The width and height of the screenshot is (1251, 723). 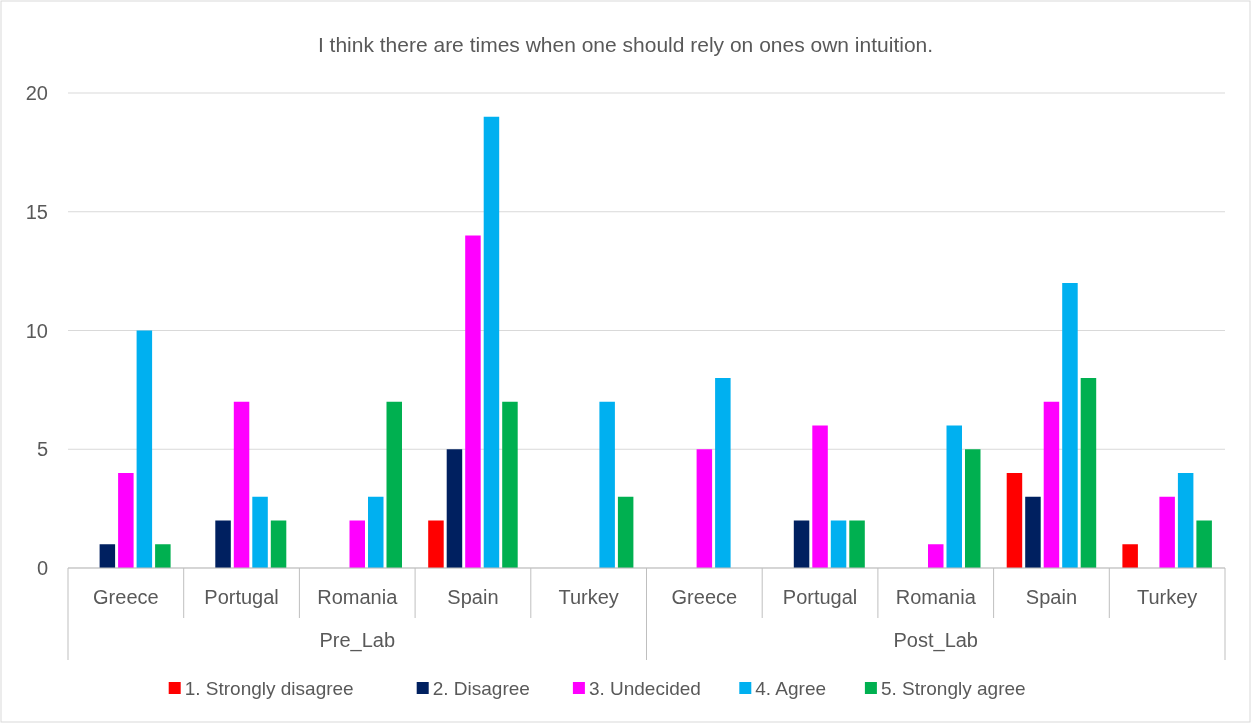 What do you see at coordinates (625, 44) in the screenshot?
I see `chart-title: I think there are times when one should rely on ones own intuition.` at bounding box center [625, 44].